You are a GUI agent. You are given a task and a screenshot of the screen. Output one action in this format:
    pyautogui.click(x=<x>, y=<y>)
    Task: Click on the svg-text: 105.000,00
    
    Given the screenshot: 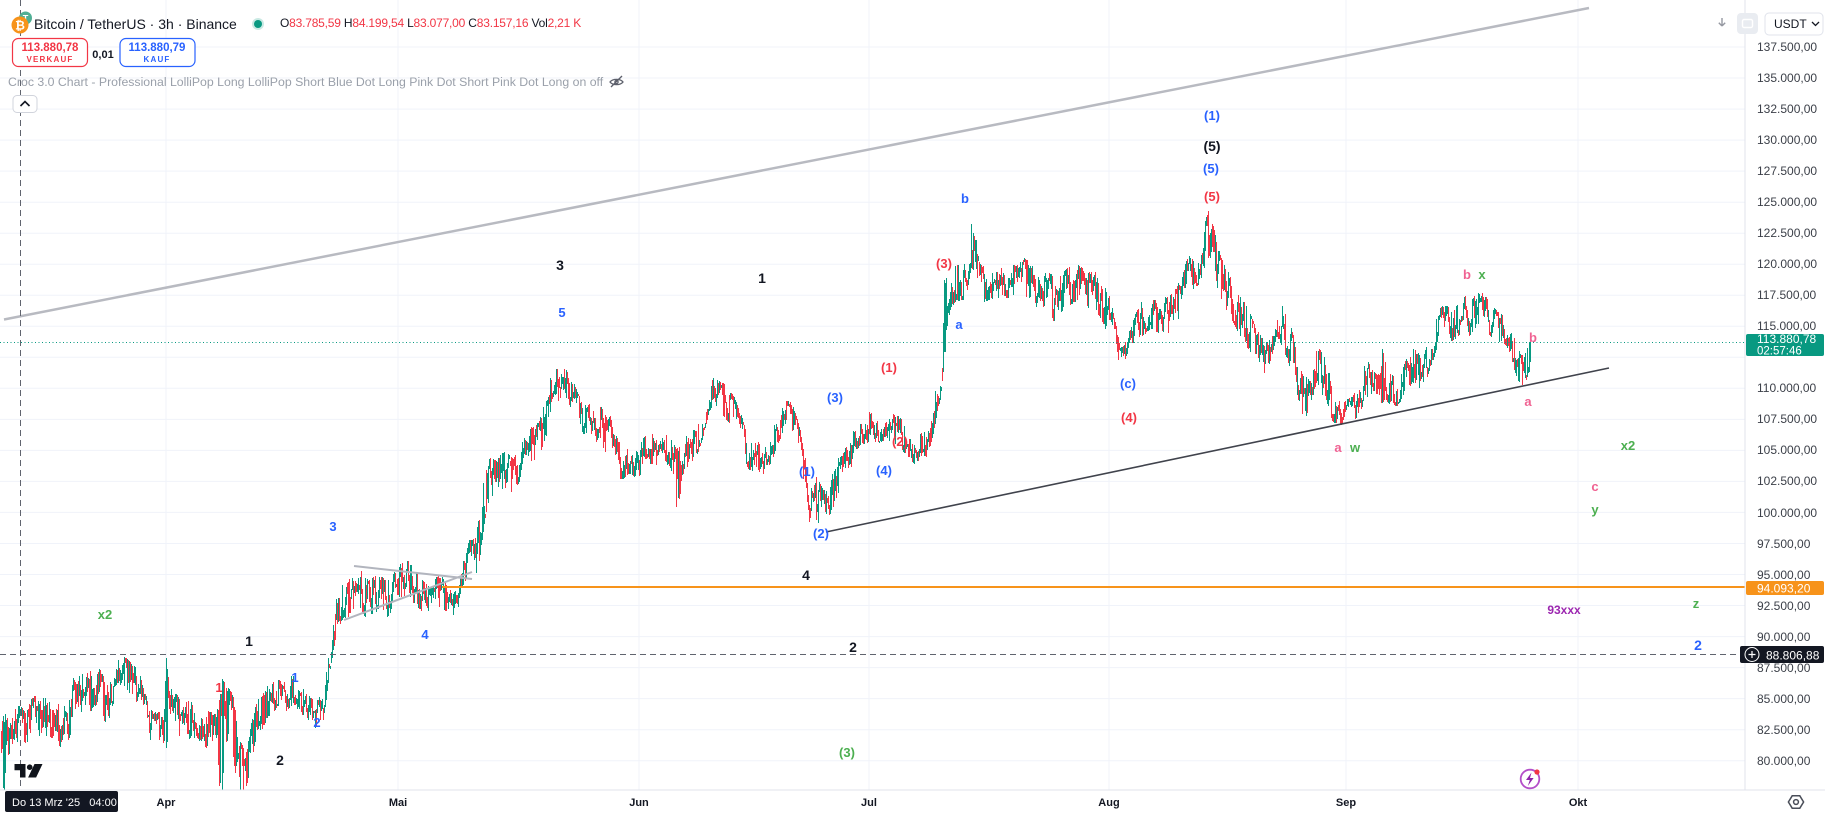 What is the action you would take?
    pyautogui.click(x=1787, y=450)
    